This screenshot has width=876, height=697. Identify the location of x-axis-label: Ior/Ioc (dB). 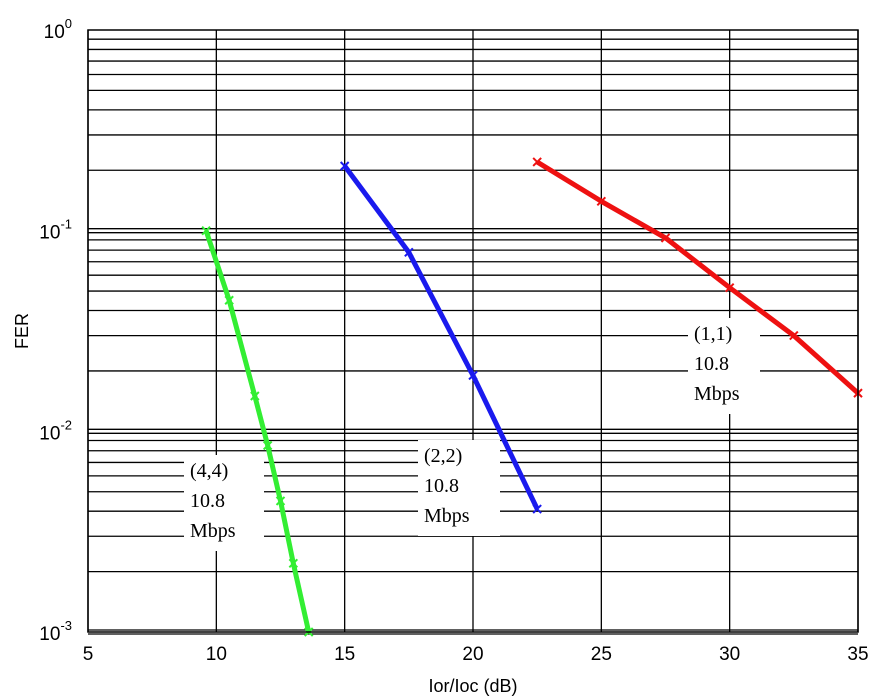
(472, 686).